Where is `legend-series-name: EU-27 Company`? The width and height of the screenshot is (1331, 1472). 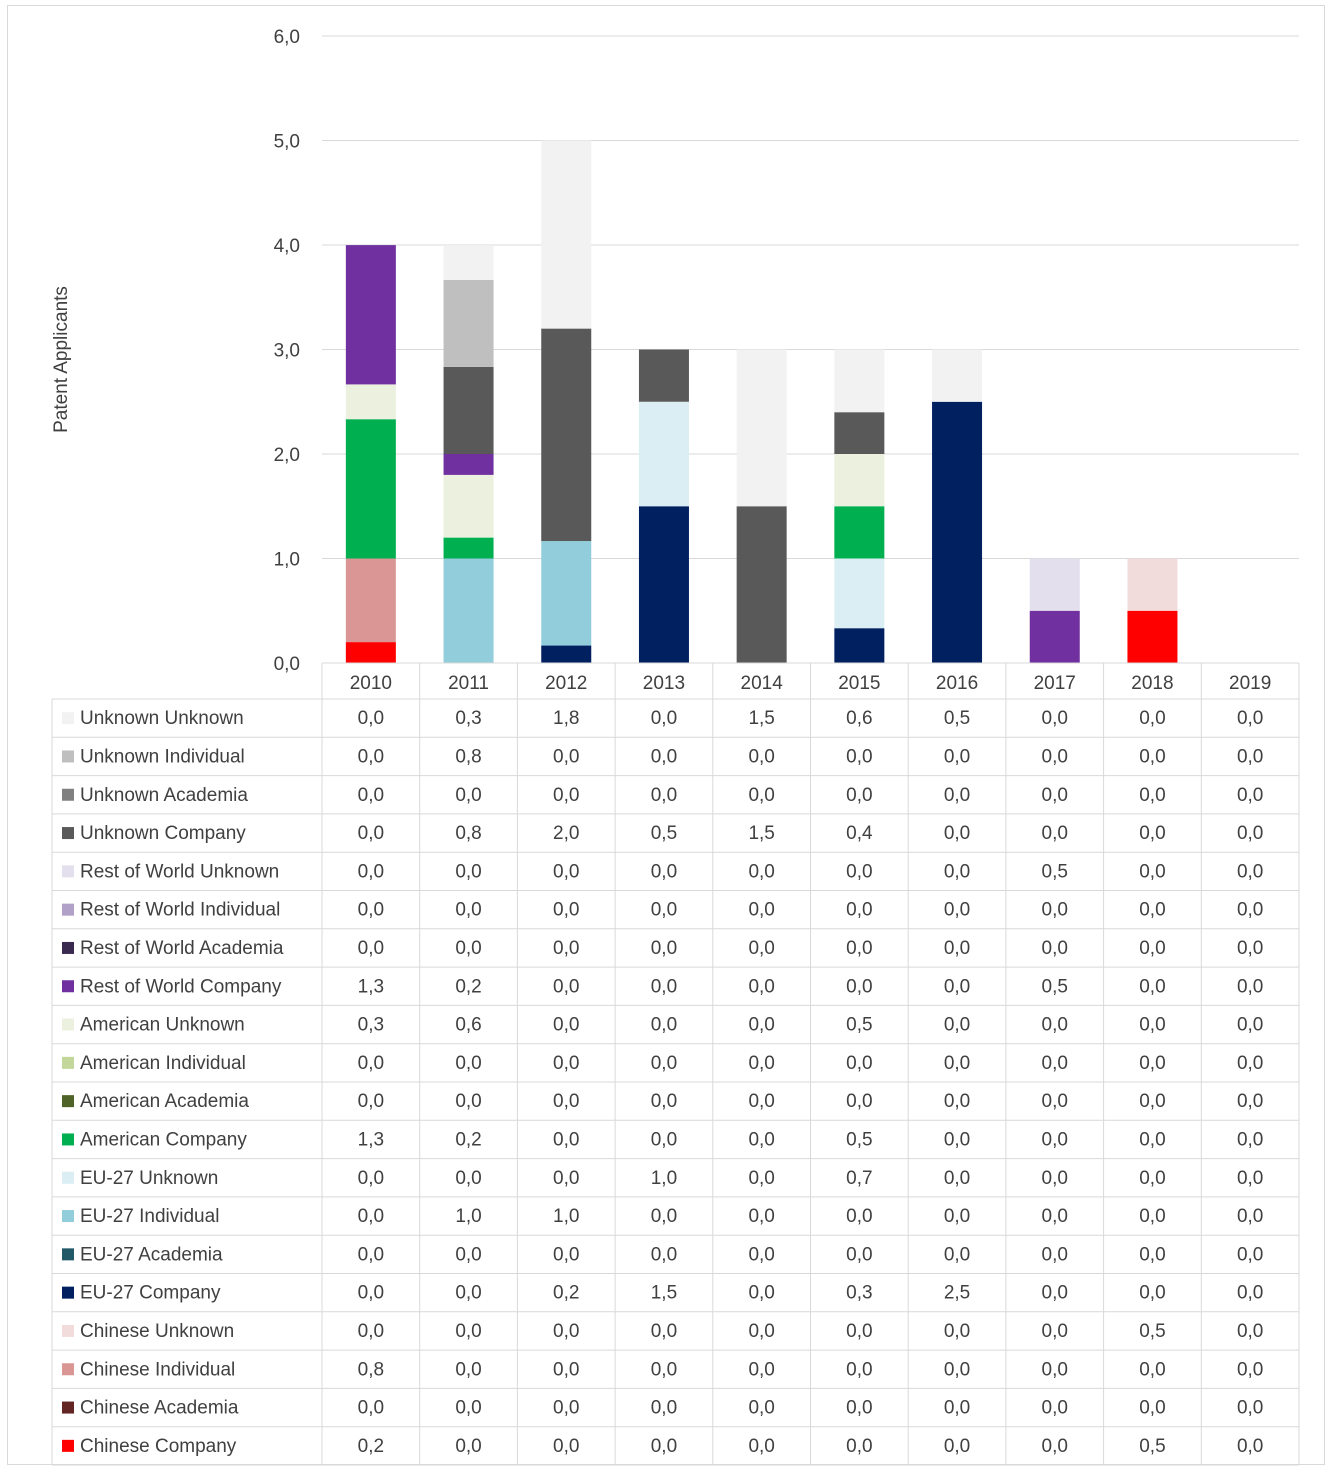 legend-series-name: EU-27 Company is located at coordinates (150, 1293).